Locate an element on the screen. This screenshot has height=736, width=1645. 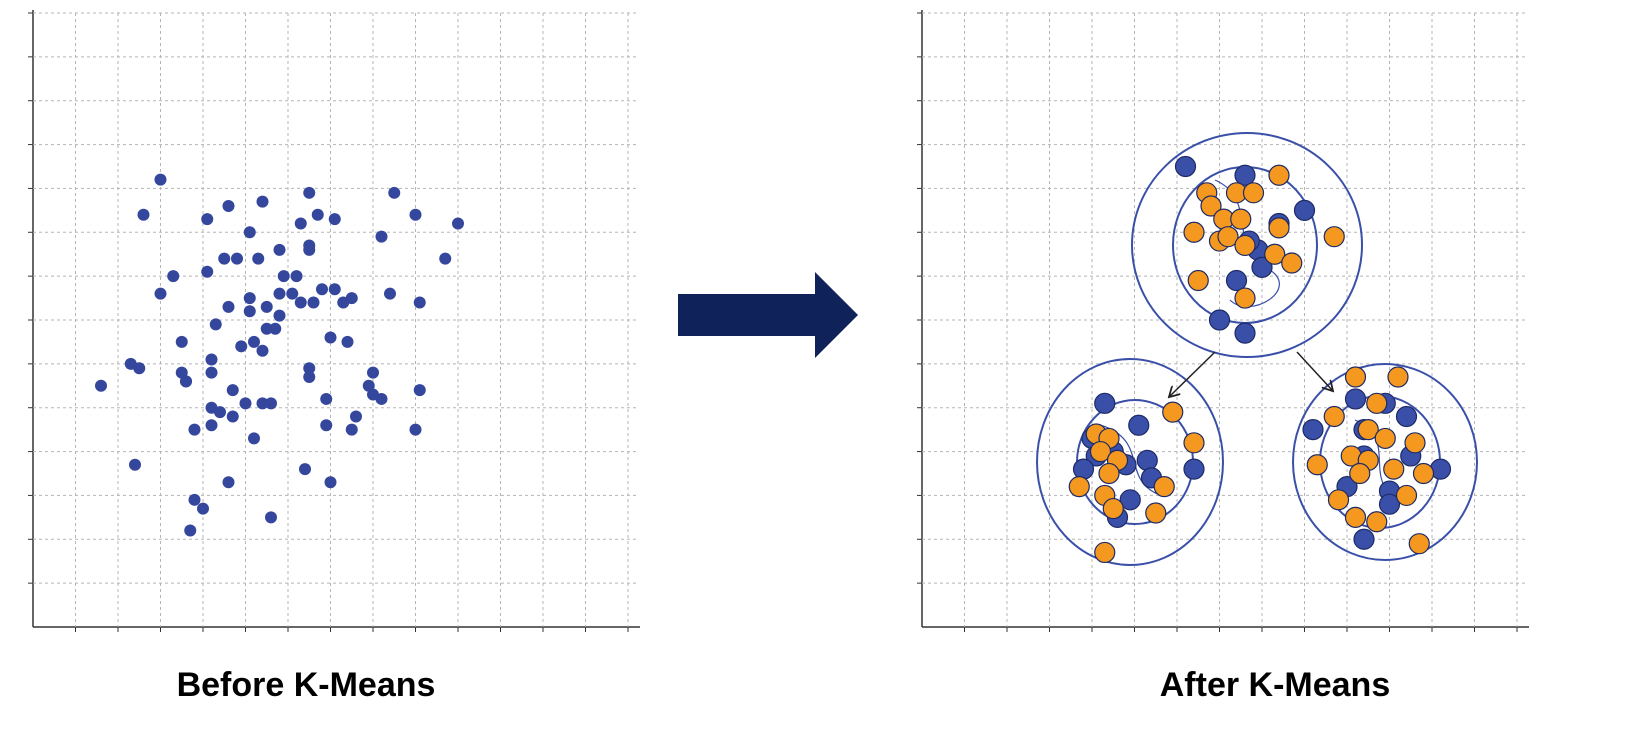
panel-title: Before K-Means is located at coordinates (306, 685).